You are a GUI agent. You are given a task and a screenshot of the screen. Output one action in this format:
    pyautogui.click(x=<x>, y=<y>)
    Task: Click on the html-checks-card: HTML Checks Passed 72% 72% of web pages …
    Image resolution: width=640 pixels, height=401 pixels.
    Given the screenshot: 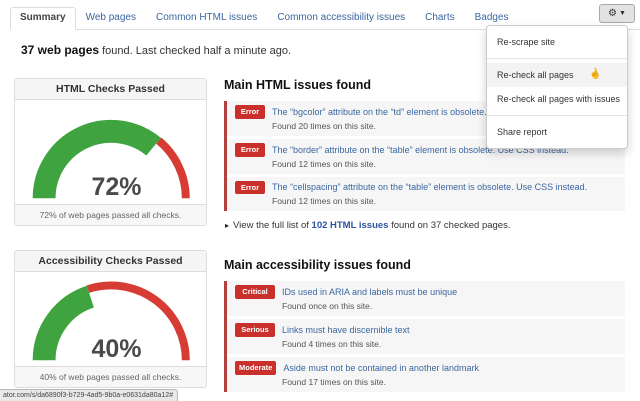 What is the action you would take?
    pyautogui.click(x=110, y=152)
    